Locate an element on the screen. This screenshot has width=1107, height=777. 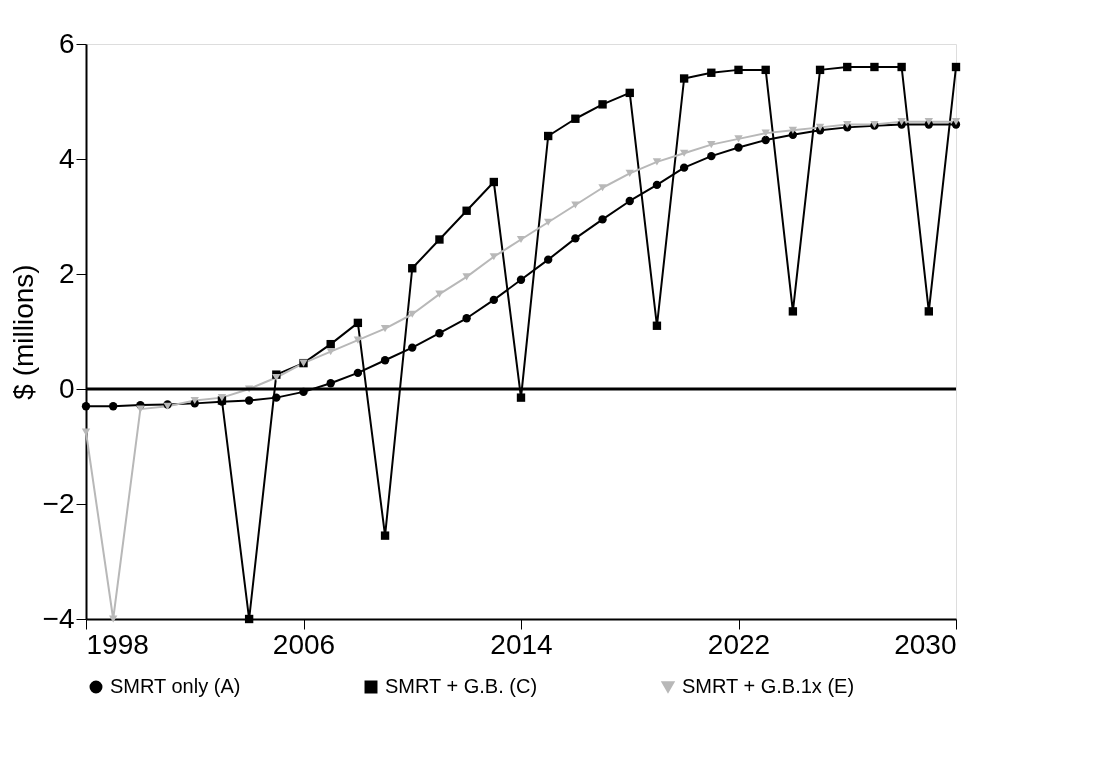
x-tick-label: 2022 is located at coordinates (739, 644).